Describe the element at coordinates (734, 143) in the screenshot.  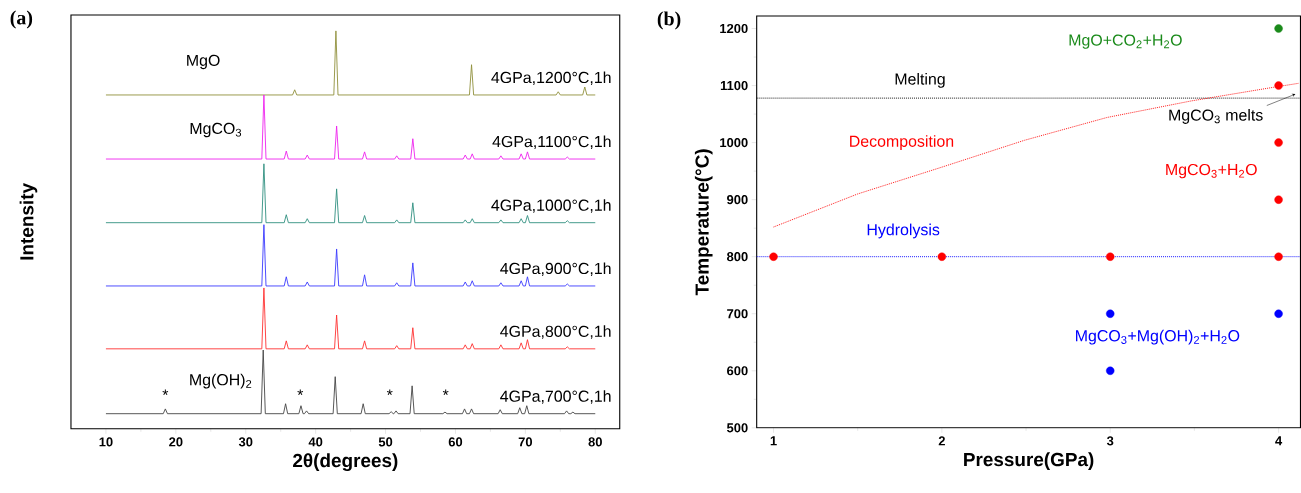
I see `y-tick-label: 1000` at that location.